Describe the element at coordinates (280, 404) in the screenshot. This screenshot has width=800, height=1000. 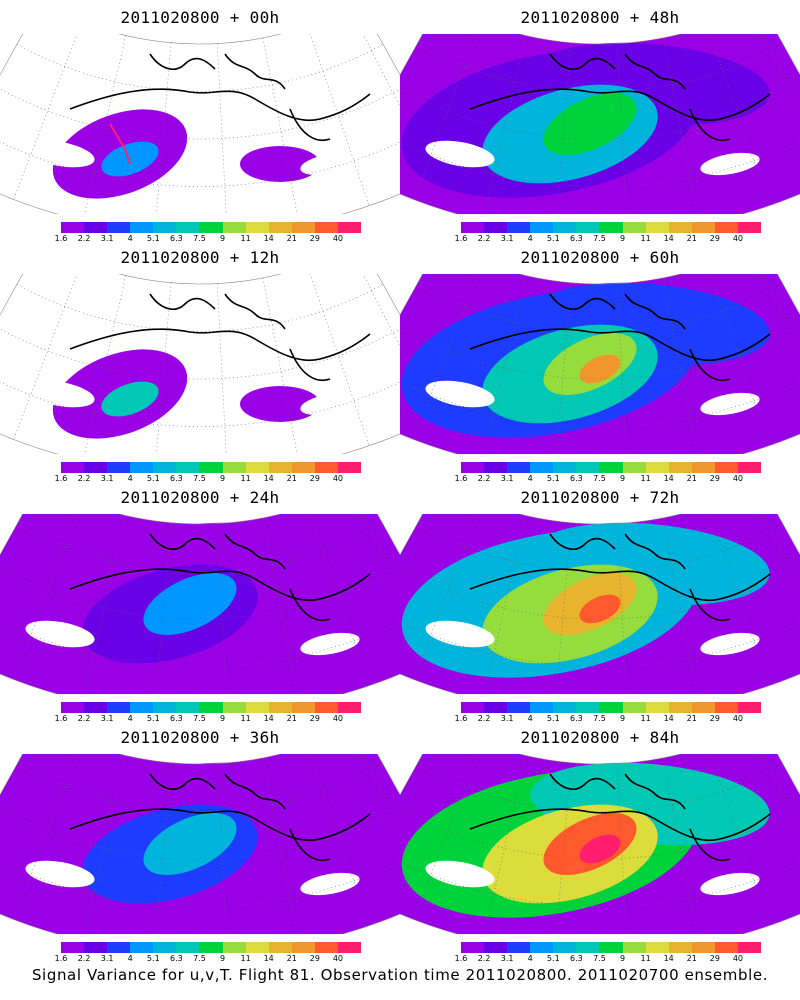
I see `signal-field-east` at that location.